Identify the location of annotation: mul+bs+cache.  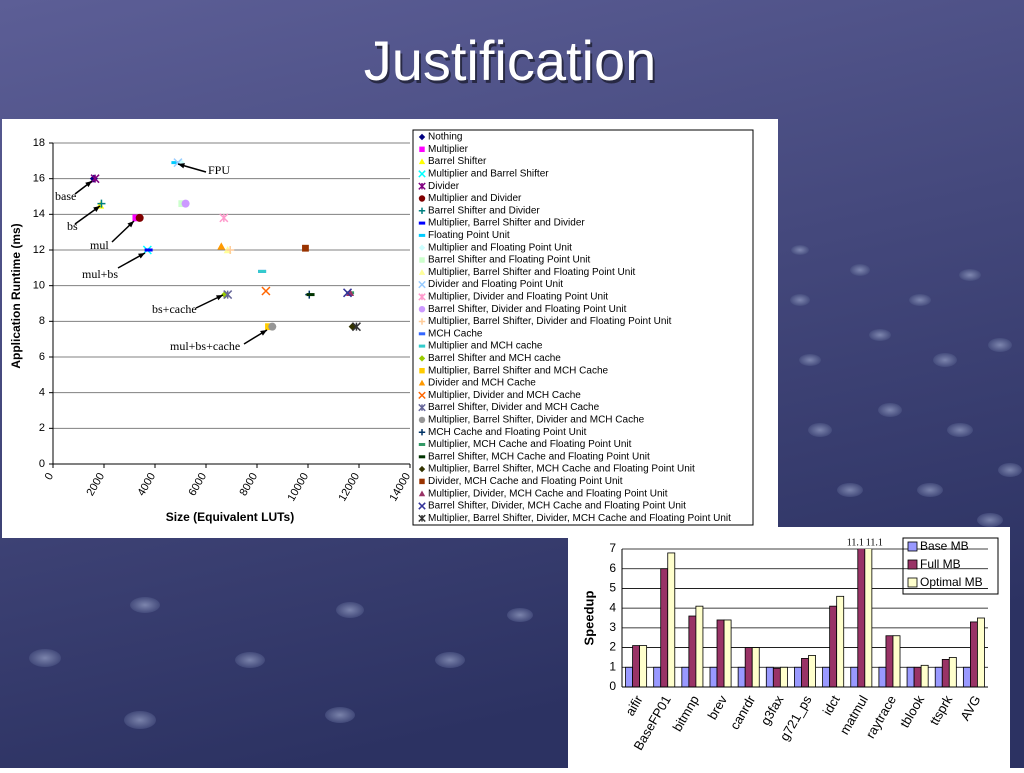
(205, 346).